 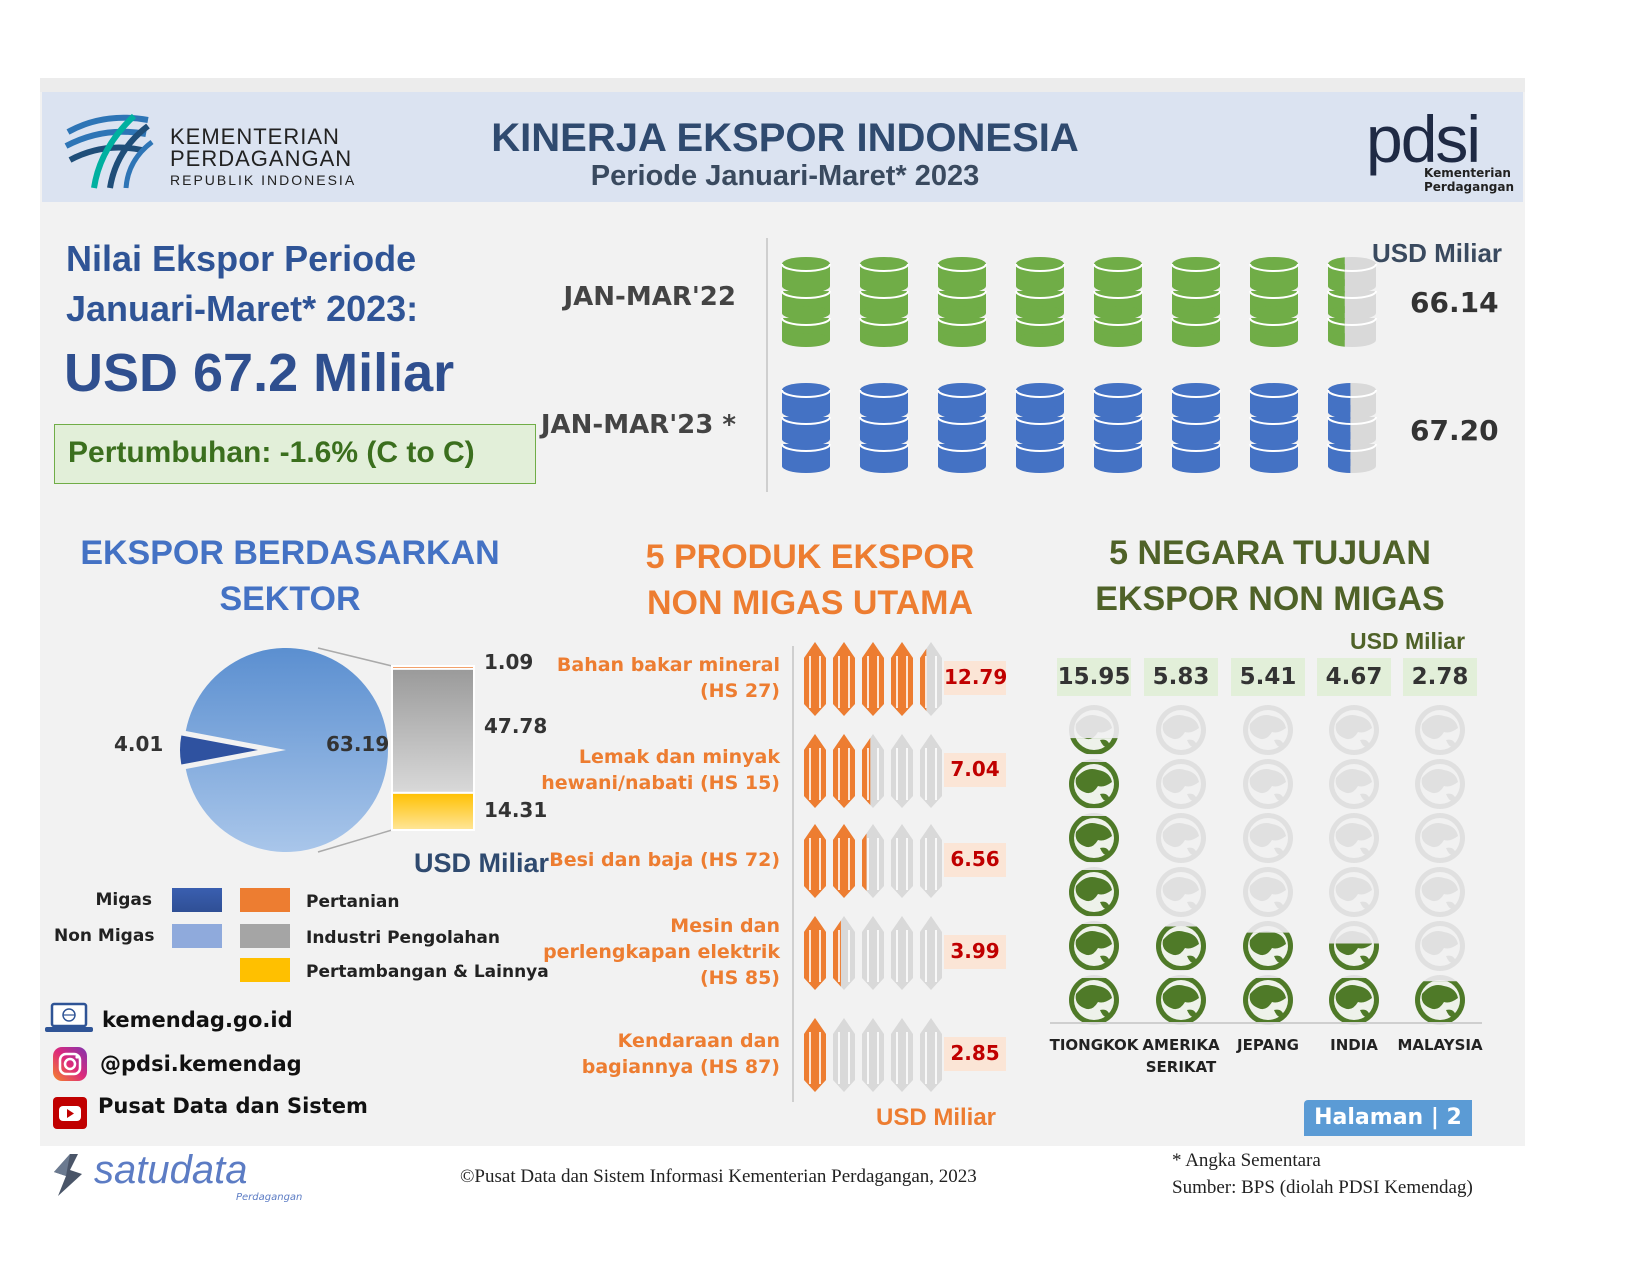 What do you see at coordinates (68, 1175) in the screenshot?
I see `satudata-logo-icon` at bounding box center [68, 1175].